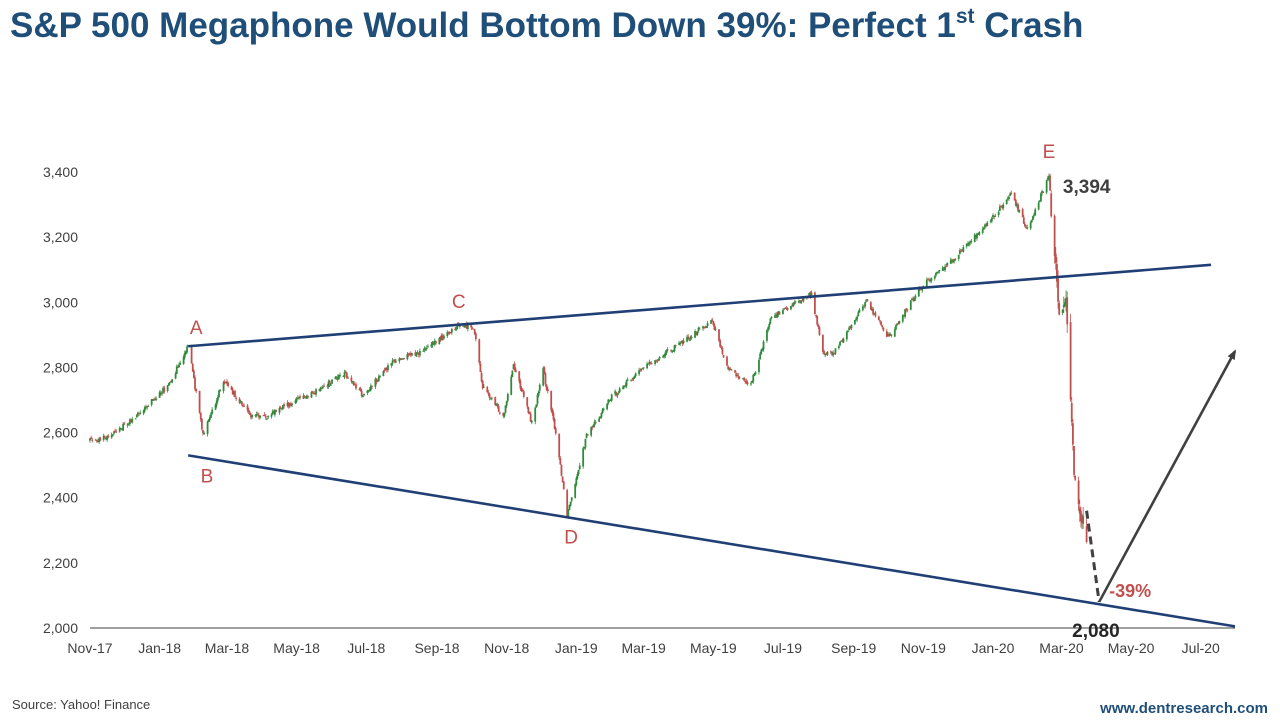  I want to click on x-tick-label: Mar-19, so click(643, 648).